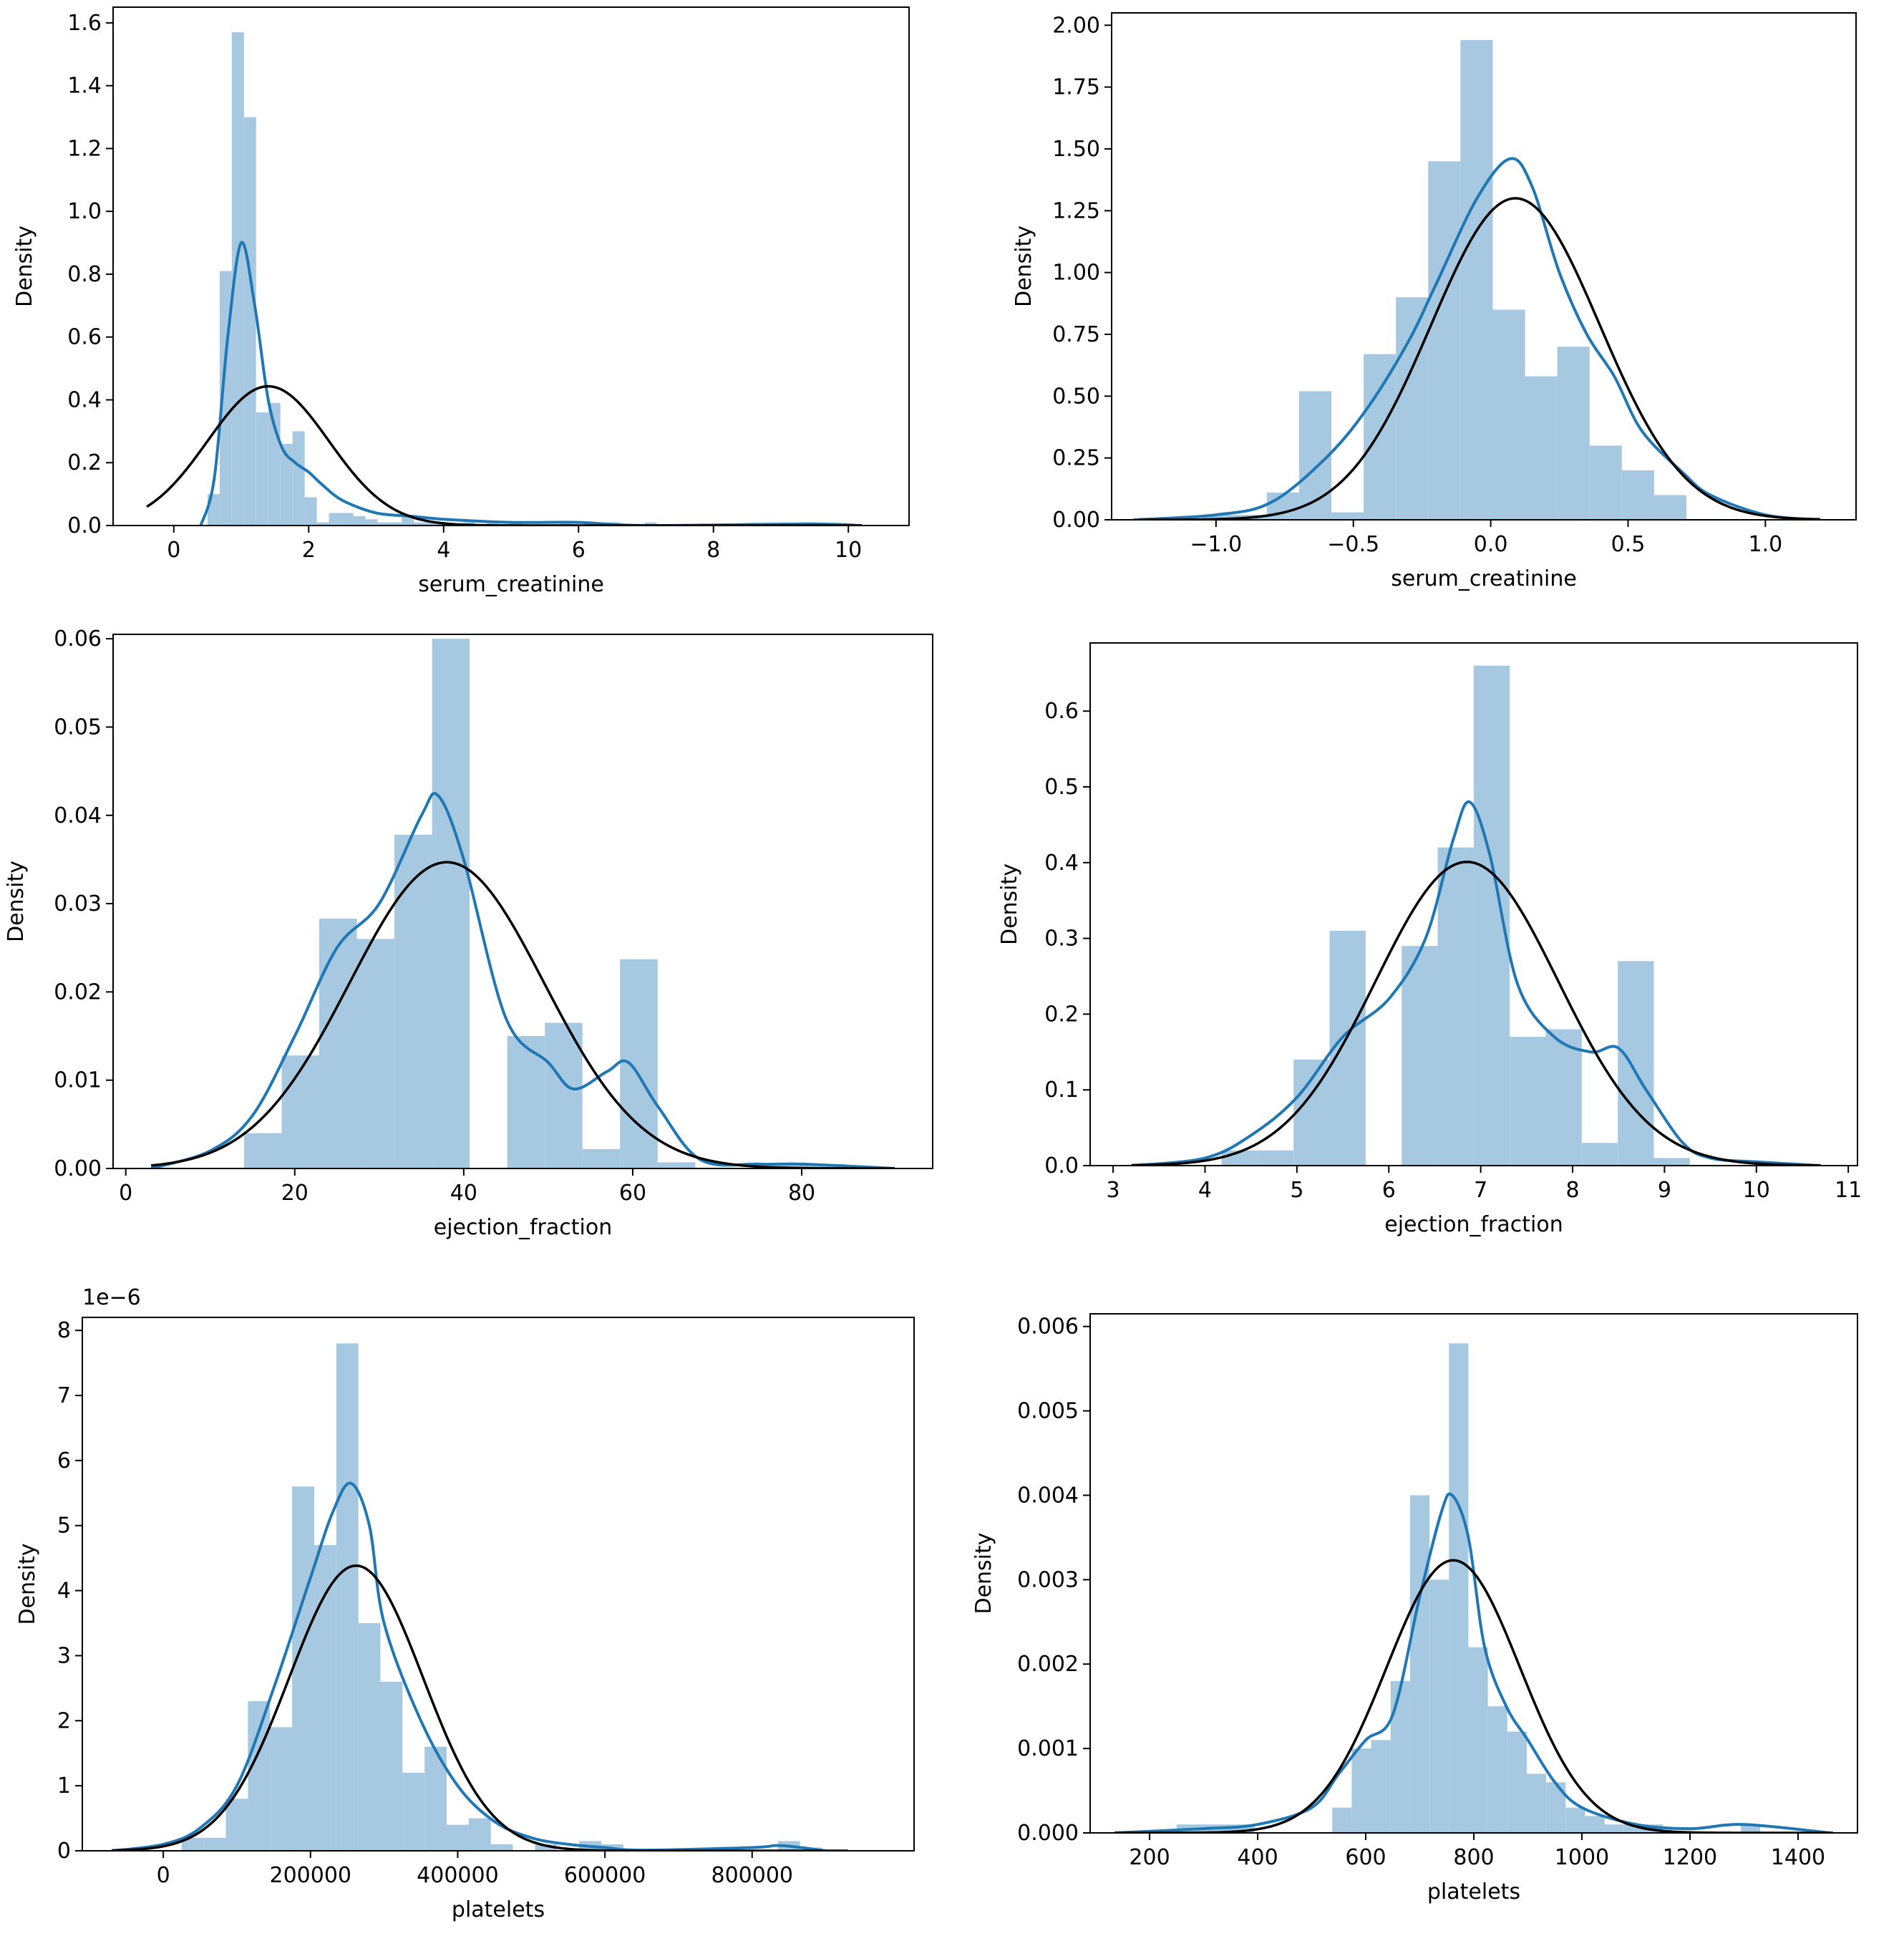 Image resolution: width=1904 pixels, height=1936 pixels. I want to click on y-tick-label: 0.50, so click(1076, 396).